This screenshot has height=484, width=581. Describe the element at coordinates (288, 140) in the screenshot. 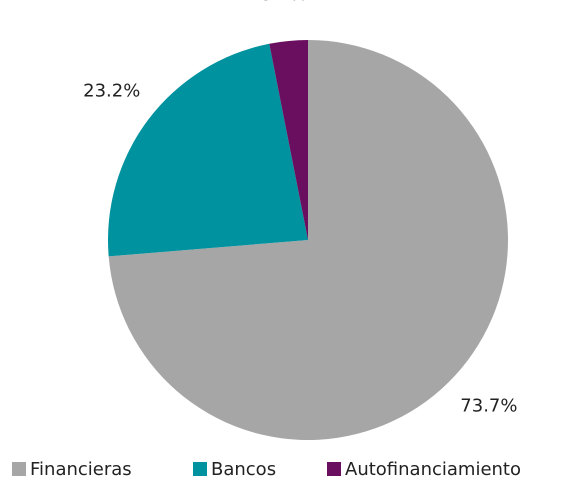

I see `pie-slice` at that location.